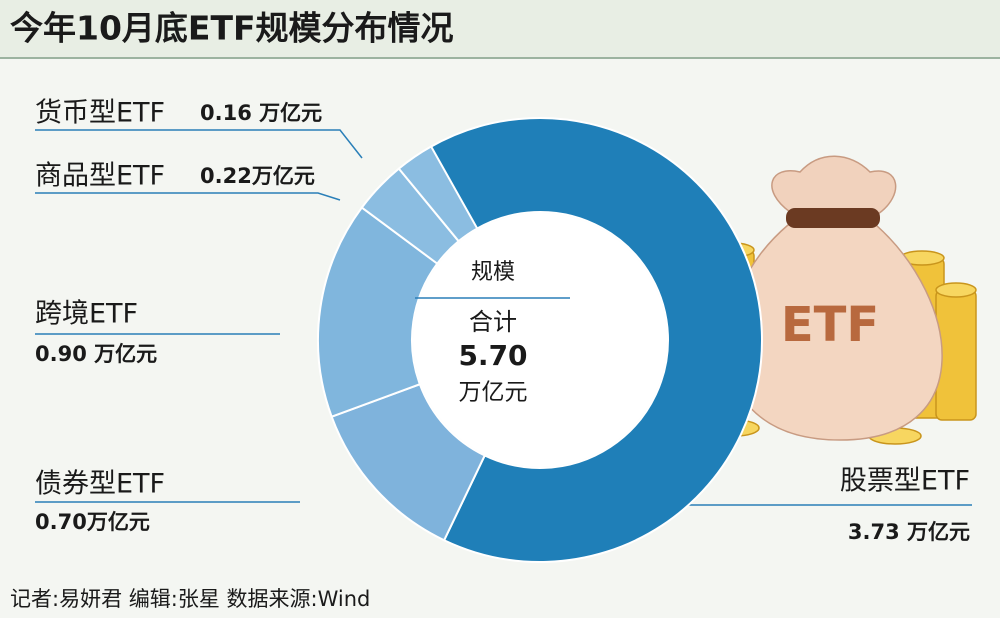 The width and height of the screenshot is (1000, 618). I want to click on donut-slice, so click(438, 194).